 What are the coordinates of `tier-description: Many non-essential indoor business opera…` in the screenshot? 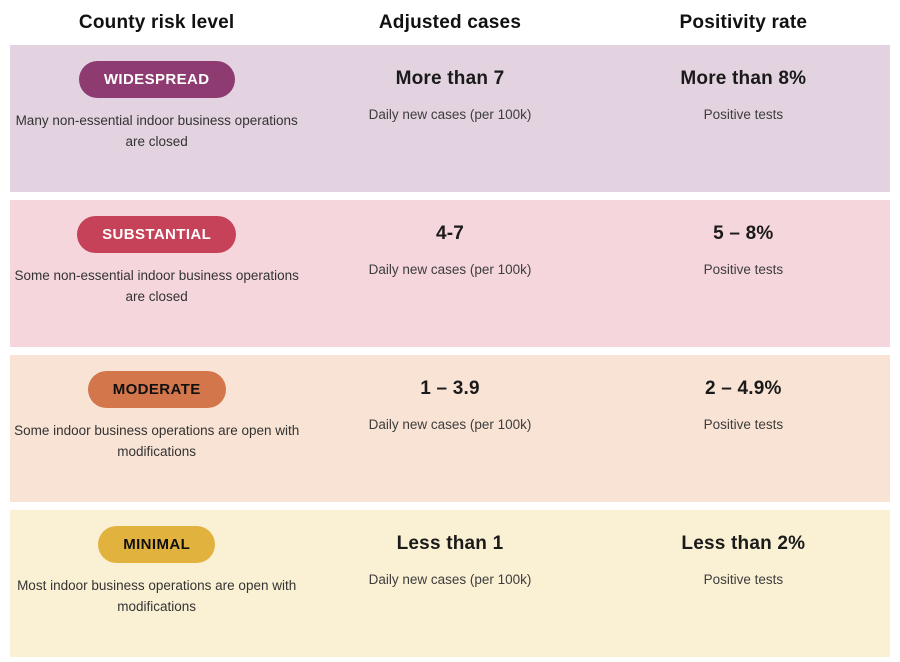 It's located at (156, 131).